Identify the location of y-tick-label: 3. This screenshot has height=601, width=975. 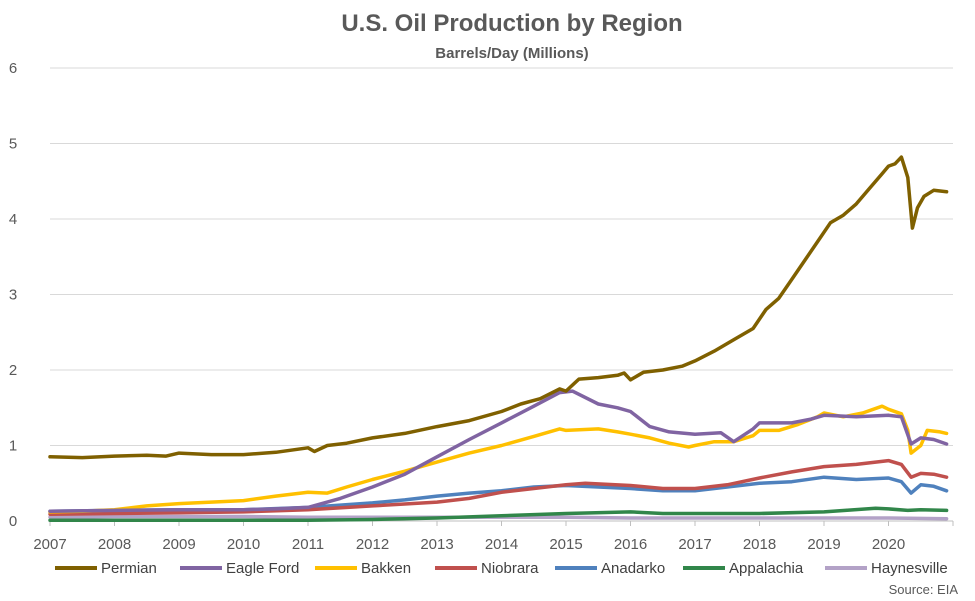
(13, 295).